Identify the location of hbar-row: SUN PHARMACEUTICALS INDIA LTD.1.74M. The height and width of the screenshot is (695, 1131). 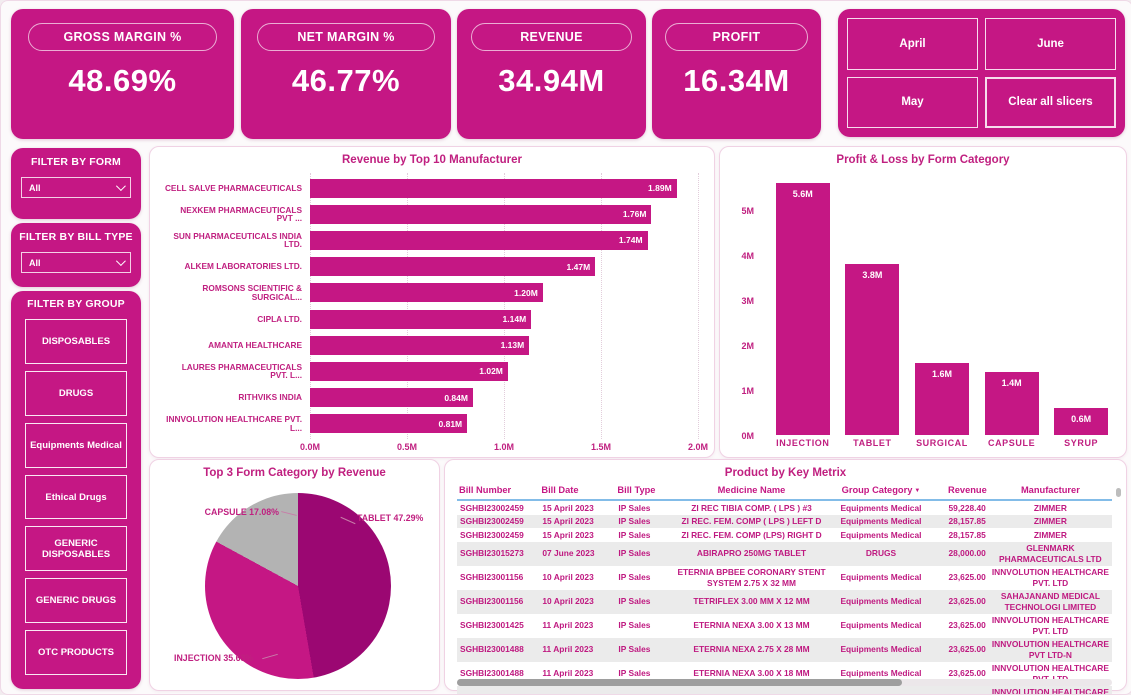
(430, 240).